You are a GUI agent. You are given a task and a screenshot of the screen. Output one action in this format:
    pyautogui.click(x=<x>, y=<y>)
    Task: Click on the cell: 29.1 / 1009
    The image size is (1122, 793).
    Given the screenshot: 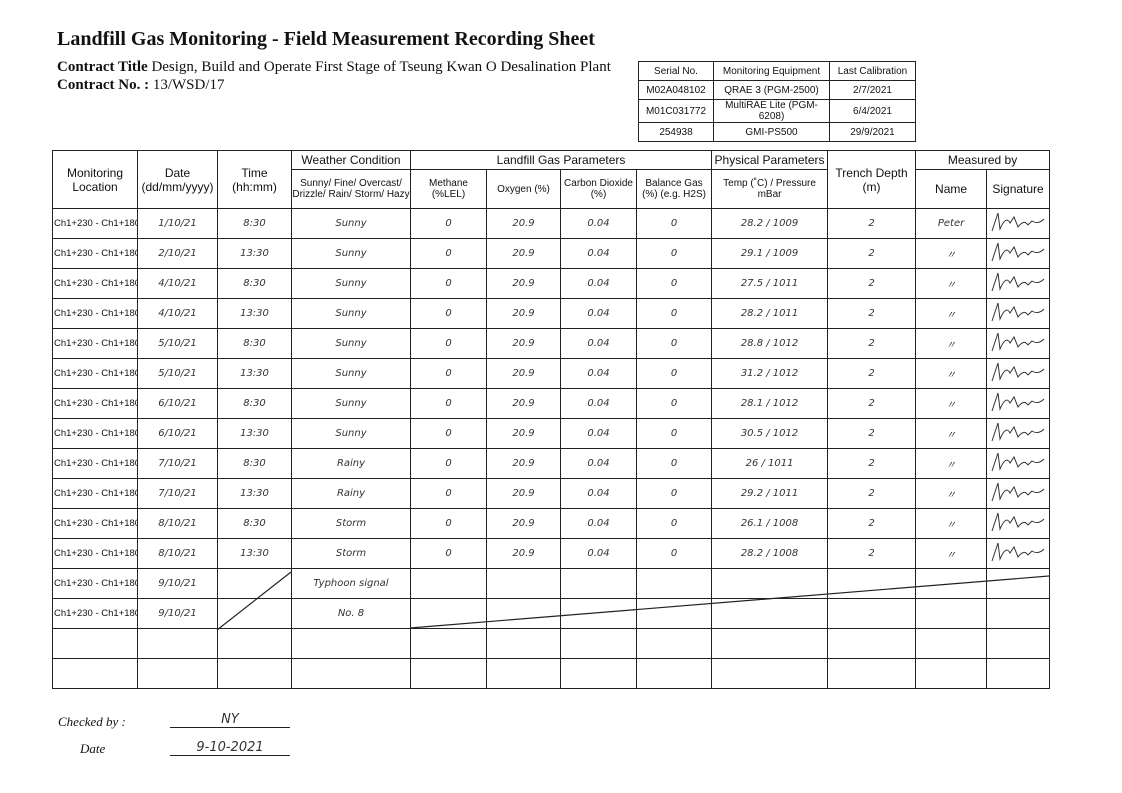 What is the action you would take?
    pyautogui.click(x=770, y=253)
    